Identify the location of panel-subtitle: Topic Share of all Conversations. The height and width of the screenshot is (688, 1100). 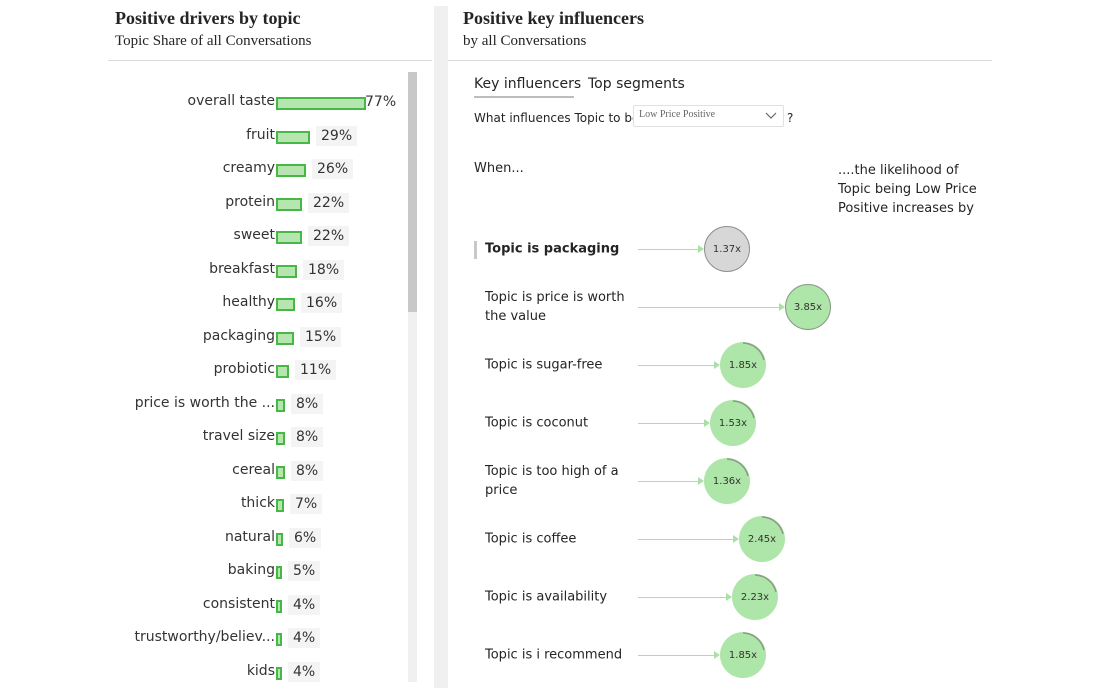
(213, 41).